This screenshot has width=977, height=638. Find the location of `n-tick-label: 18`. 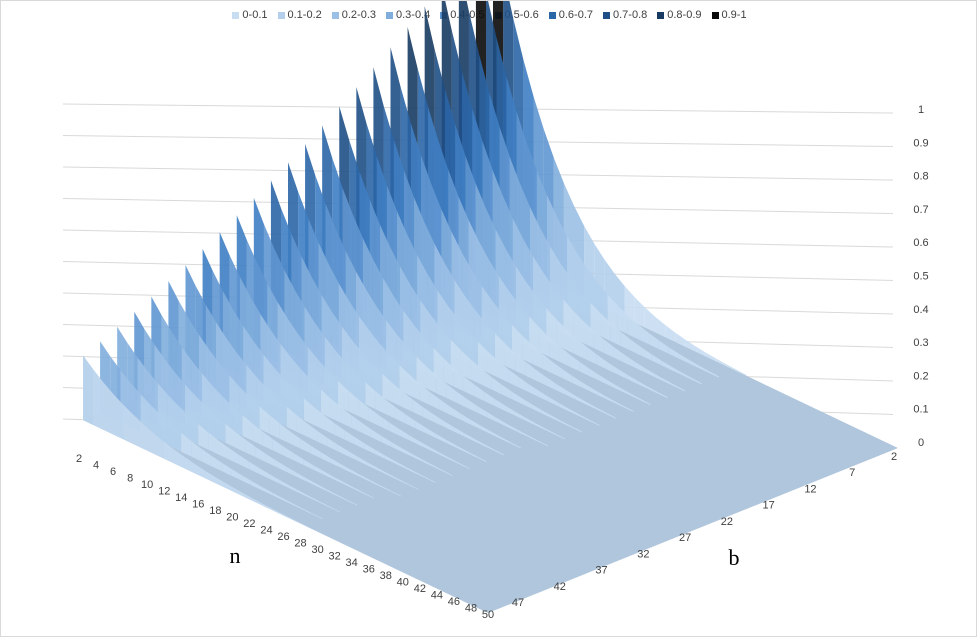

n-tick-label: 18 is located at coordinates (215, 511).